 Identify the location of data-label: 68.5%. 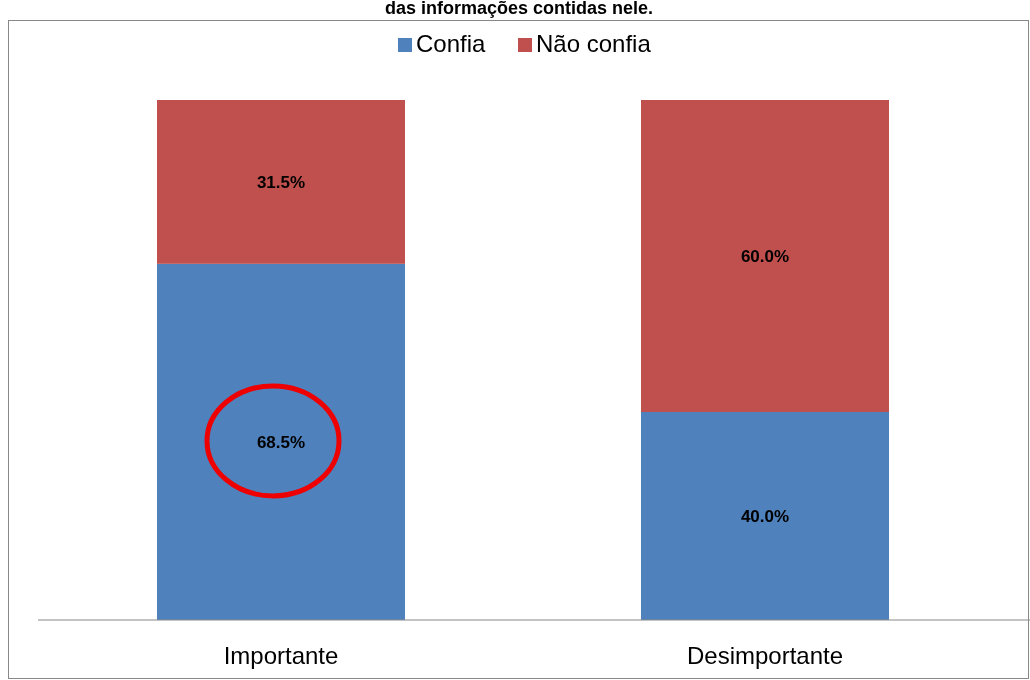
(281, 442).